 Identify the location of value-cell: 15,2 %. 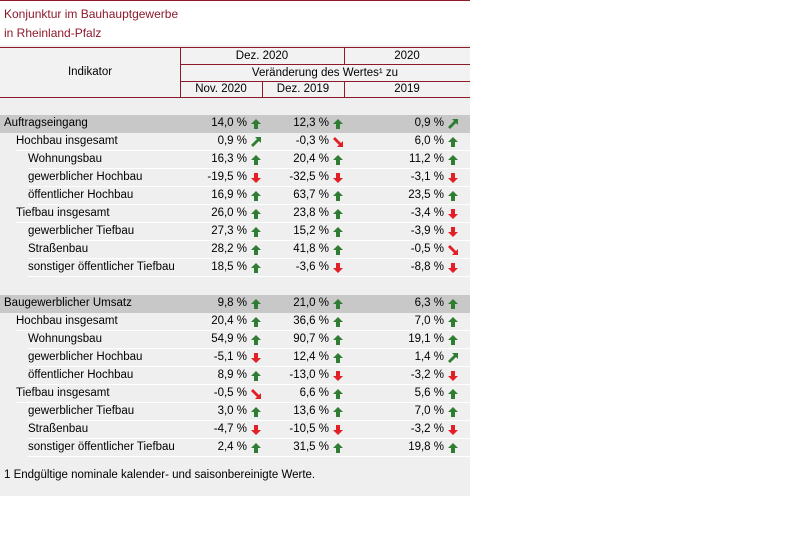
(311, 231).